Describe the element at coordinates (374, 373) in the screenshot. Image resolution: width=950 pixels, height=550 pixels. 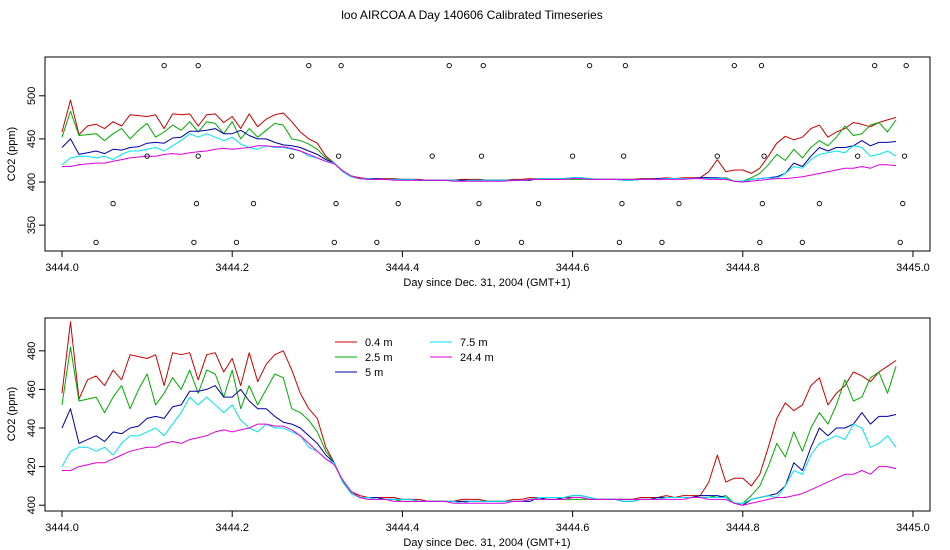
I see `legend-label: 5 m` at that location.